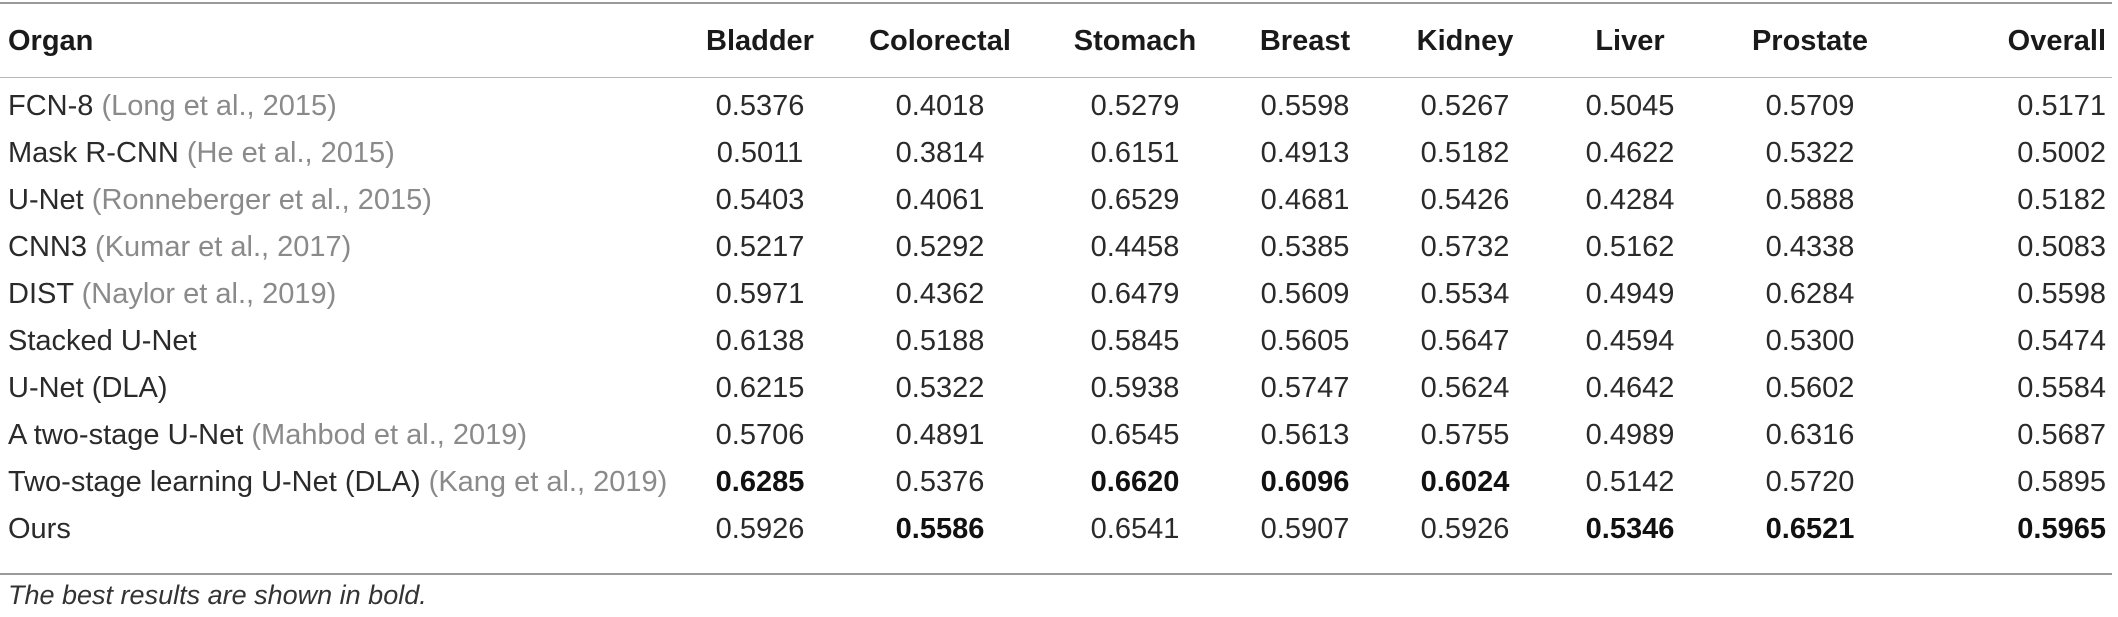 Image resolution: width=2118 pixels, height=617 pixels. What do you see at coordinates (340, 103) in the screenshot?
I see `method-cell: FCN-8 (Long et al., 2015)` at bounding box center [340, 103].